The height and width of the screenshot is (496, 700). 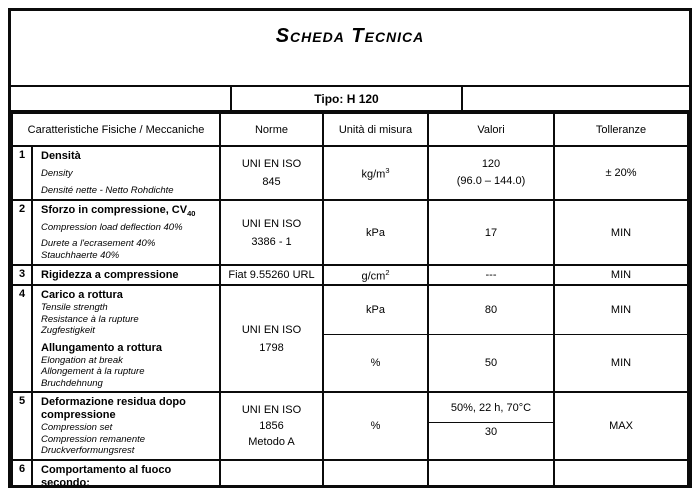 I want to click on type-row: Tipo: H 120, so click(x=350, y=99).